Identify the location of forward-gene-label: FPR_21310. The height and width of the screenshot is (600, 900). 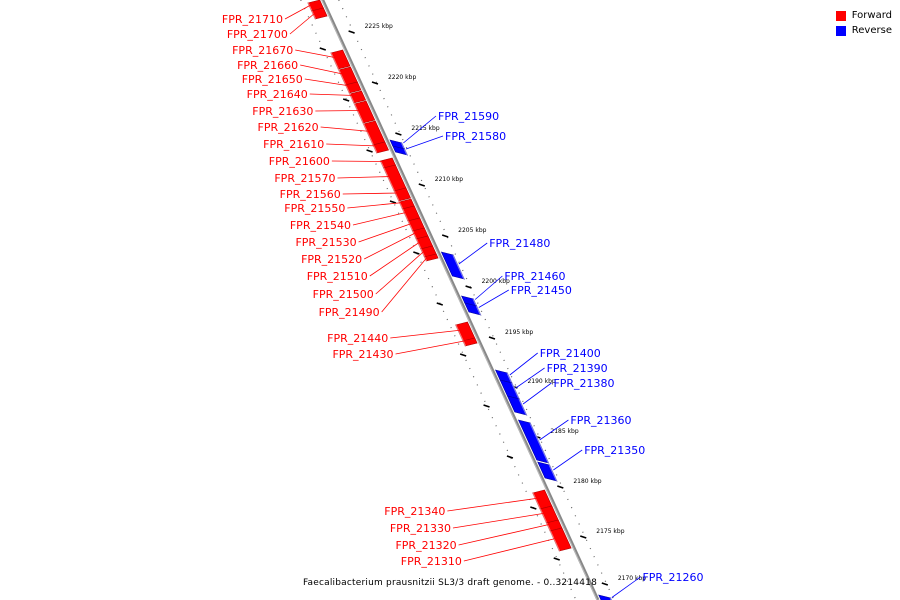
(431, 561).